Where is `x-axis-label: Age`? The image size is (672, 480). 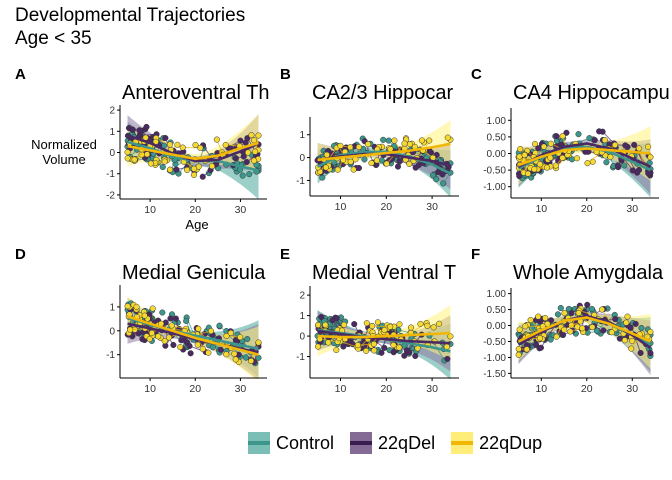
x-axis-label: Age is located at coordinates (196, 224).